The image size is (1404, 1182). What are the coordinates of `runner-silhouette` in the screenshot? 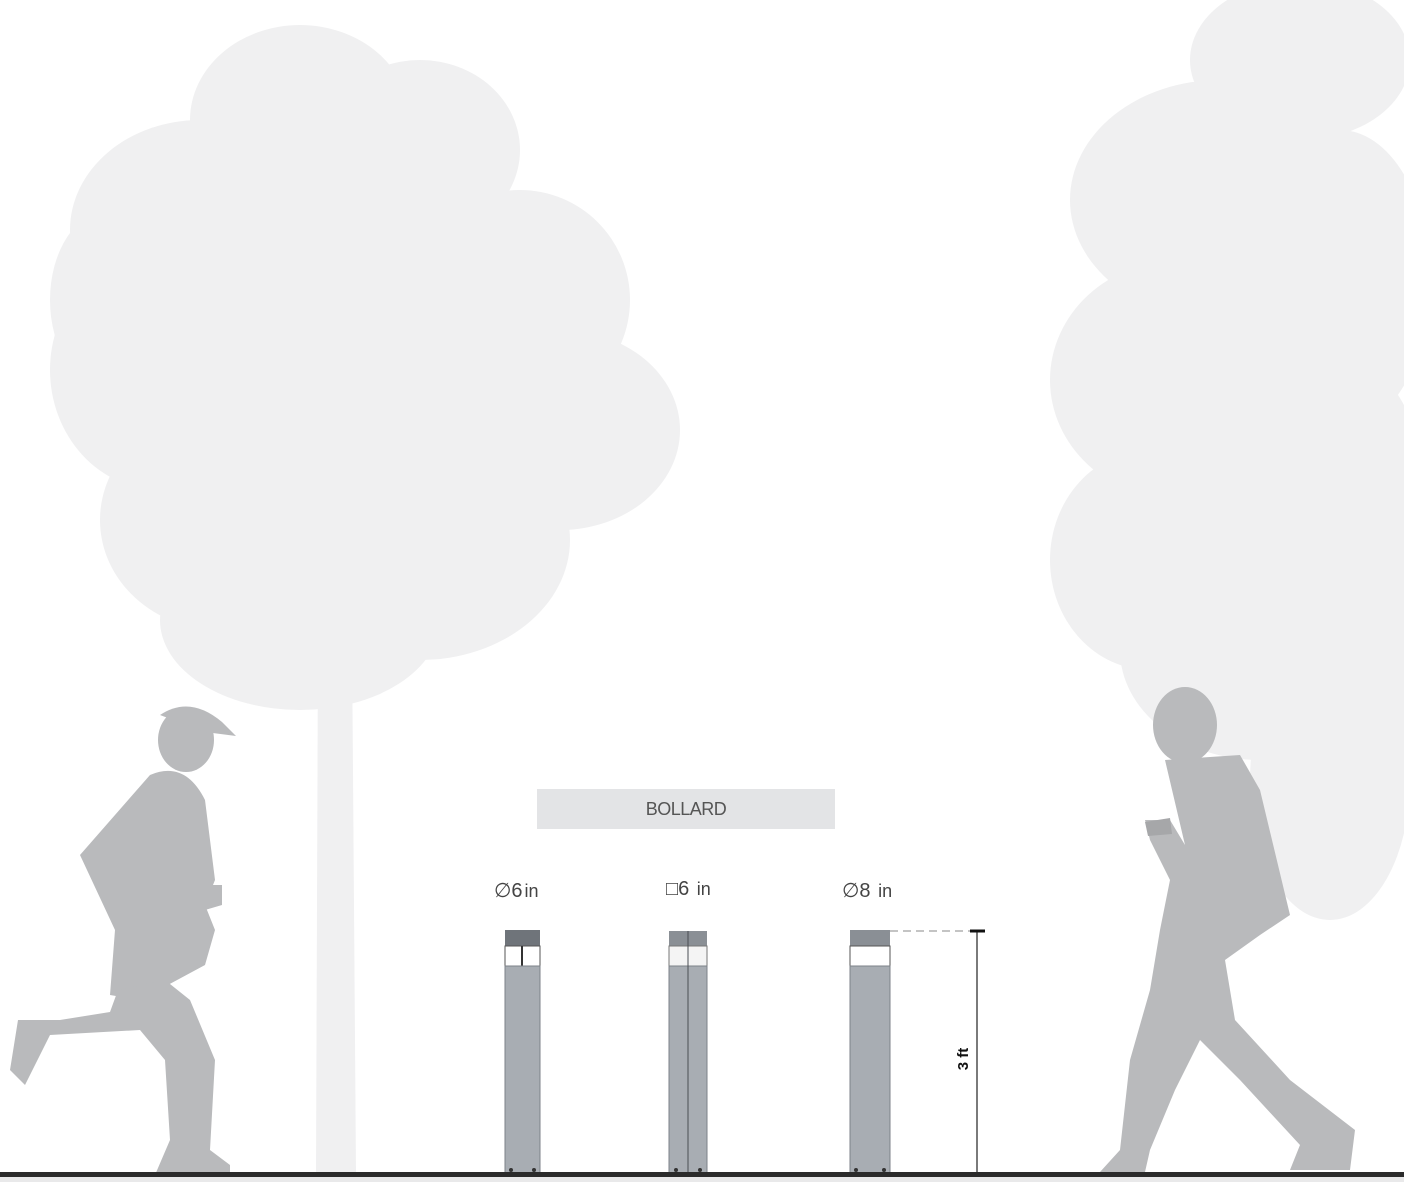 It's located at (123, 940).